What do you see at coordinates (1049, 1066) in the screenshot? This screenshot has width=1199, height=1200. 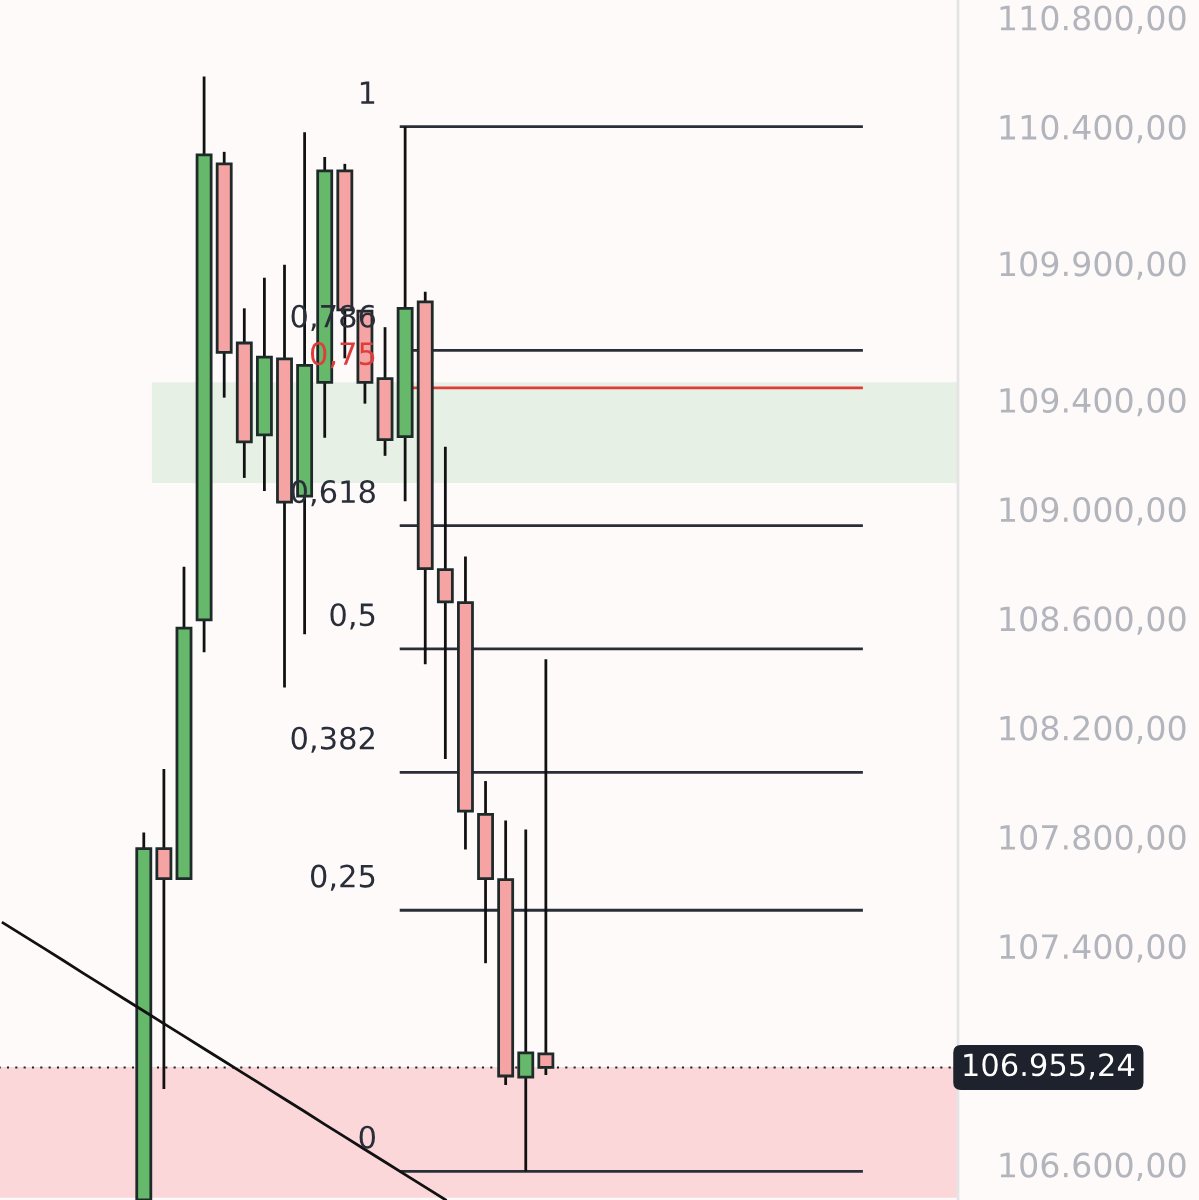 I see `ref-line-label: 106.955,24` at bounding box center [1049, 1066].